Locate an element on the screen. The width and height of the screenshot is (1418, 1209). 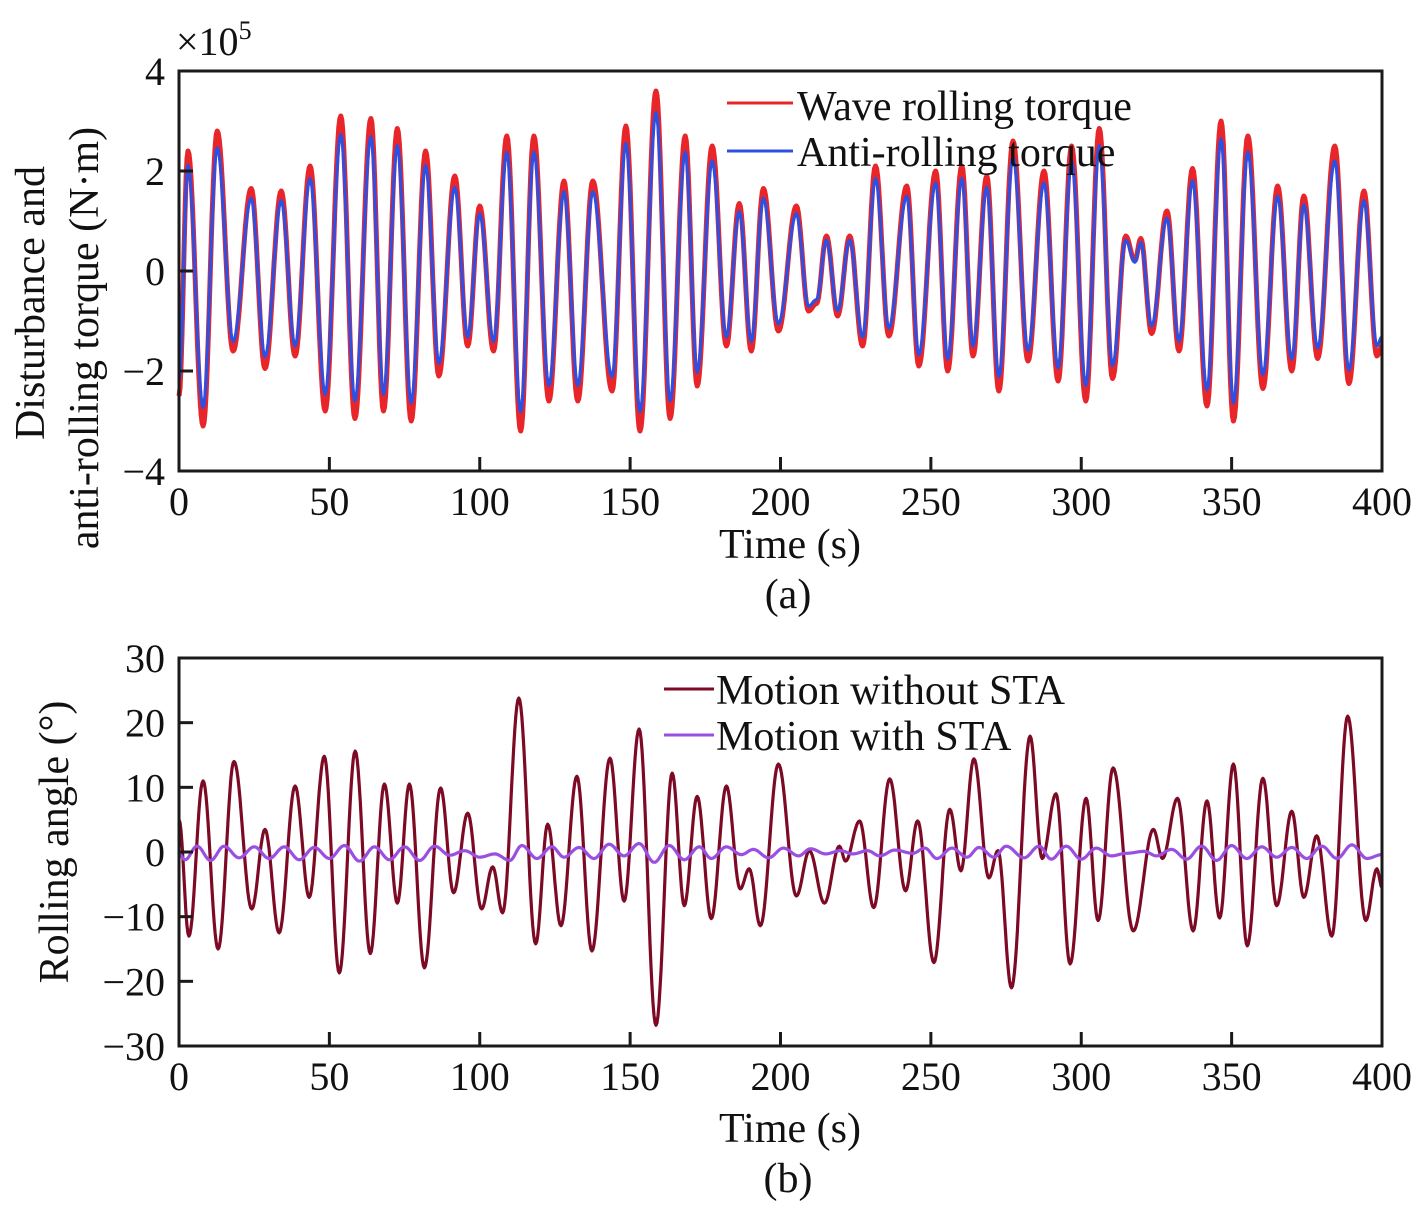
panel-a-label: (a) is located at coordinates (788, 595).